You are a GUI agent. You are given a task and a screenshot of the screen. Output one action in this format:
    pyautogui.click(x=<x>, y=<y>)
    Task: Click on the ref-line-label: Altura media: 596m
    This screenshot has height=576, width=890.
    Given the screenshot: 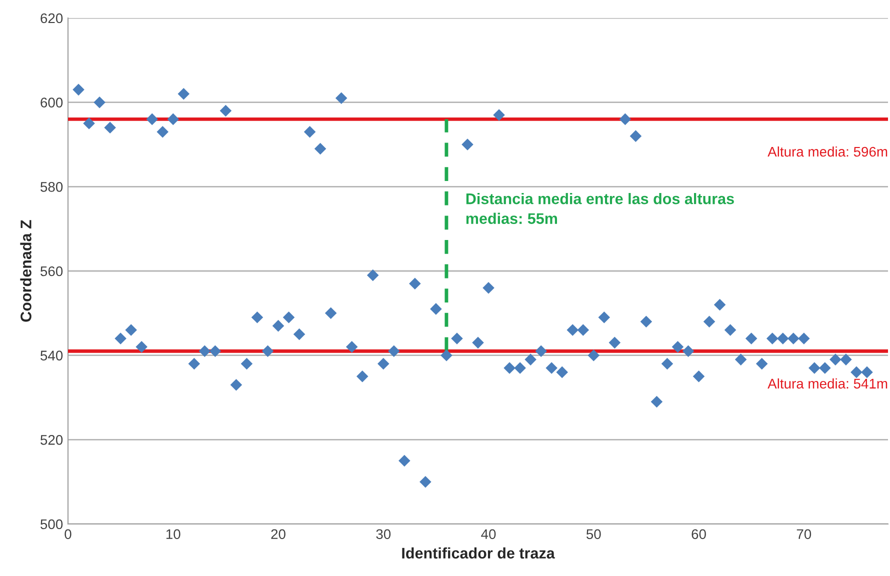 What is the action you would take?
    pyautogui.click(x=828, y=151)
    